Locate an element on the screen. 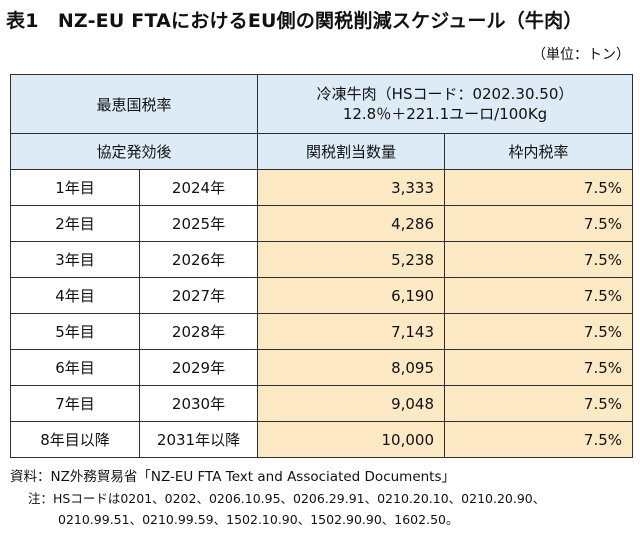  row-quota-value: 8,095 is located at coordinates (351, 367).